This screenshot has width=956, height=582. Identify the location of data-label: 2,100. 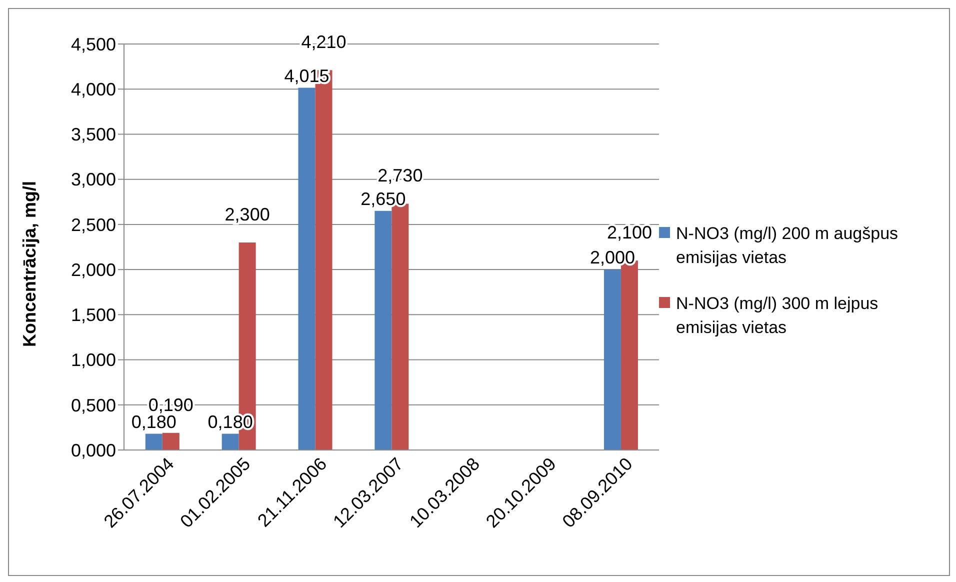
(629, 232).